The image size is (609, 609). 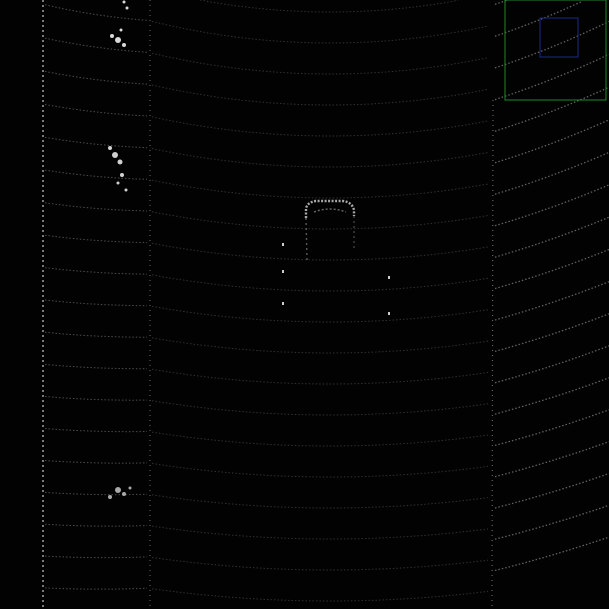 I want to click on parked-vehicle-outline, so click(x=336, y=257).